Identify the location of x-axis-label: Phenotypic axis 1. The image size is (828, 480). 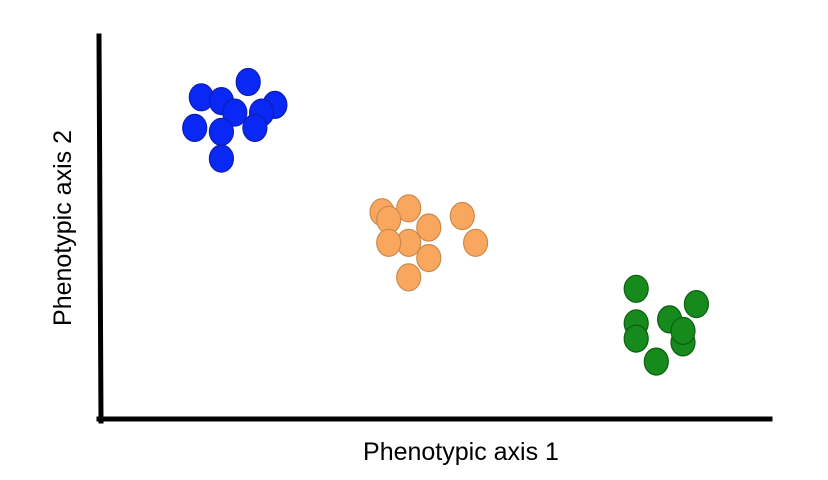
(461, 452).